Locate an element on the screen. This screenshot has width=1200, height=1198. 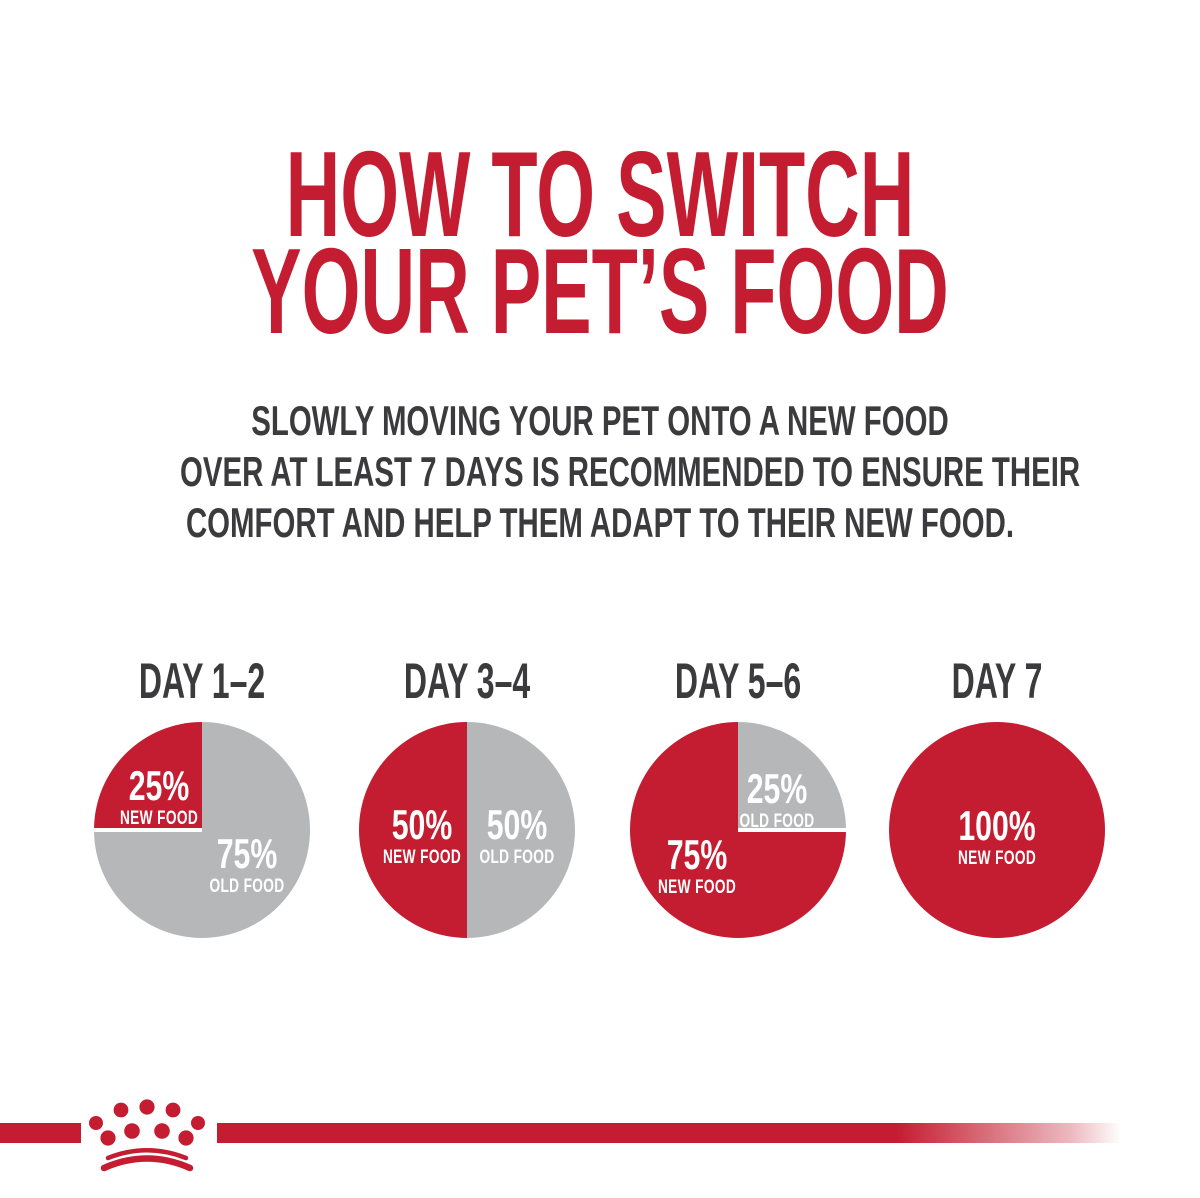
day-7-label: DAY 7 is located at coordinates (997, 681).